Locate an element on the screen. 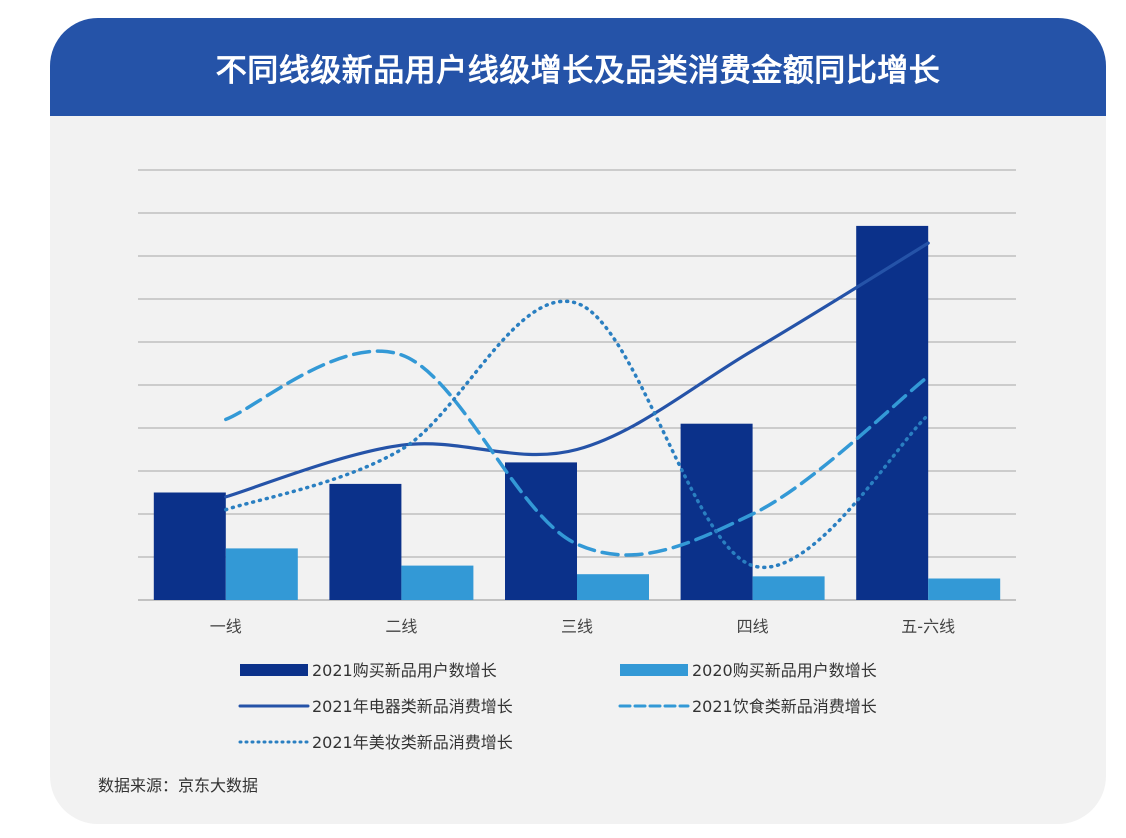 The height and width of the screenshot is (838, 1126). title-bar: 不同线级新品用户线级增长及品类消费金额同比增长 is located at coordinates (578, 67).